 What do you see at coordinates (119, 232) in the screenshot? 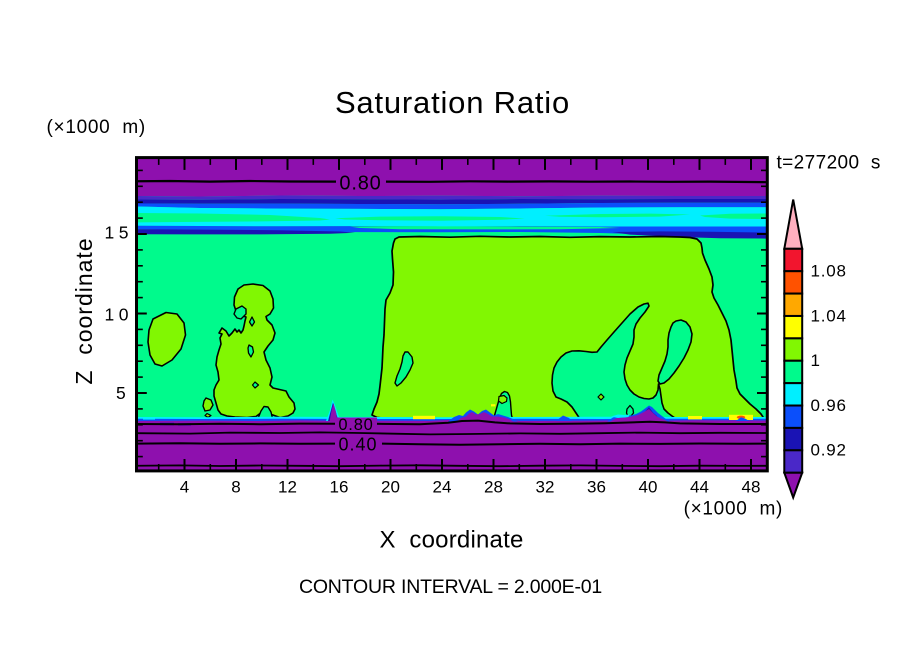
I see `svg-text: 15` at bounding box center [119, 232].